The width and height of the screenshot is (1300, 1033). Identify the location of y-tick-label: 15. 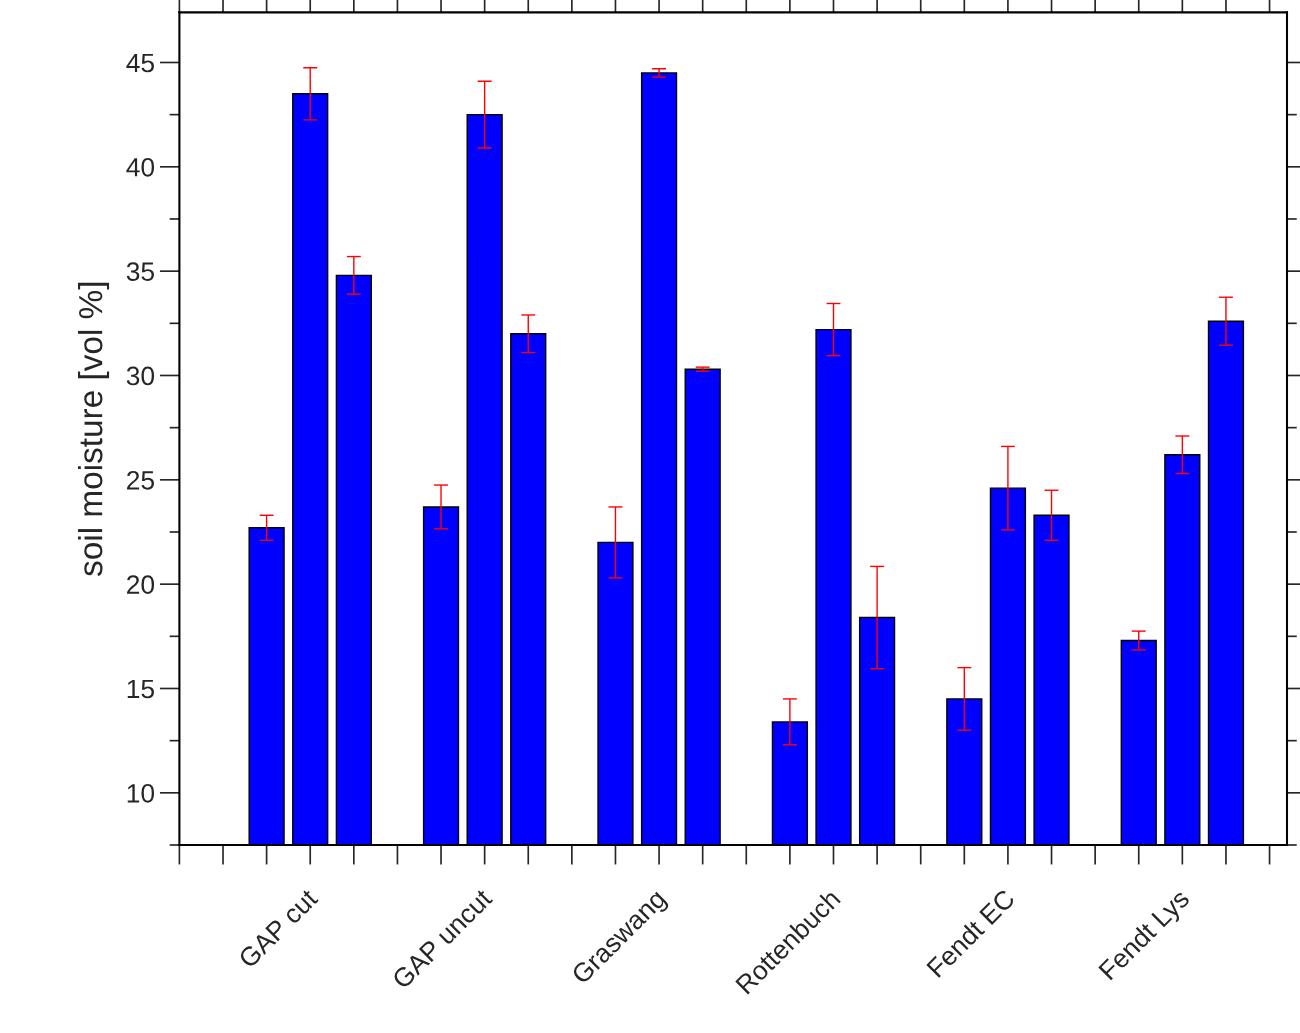
(140, 689).